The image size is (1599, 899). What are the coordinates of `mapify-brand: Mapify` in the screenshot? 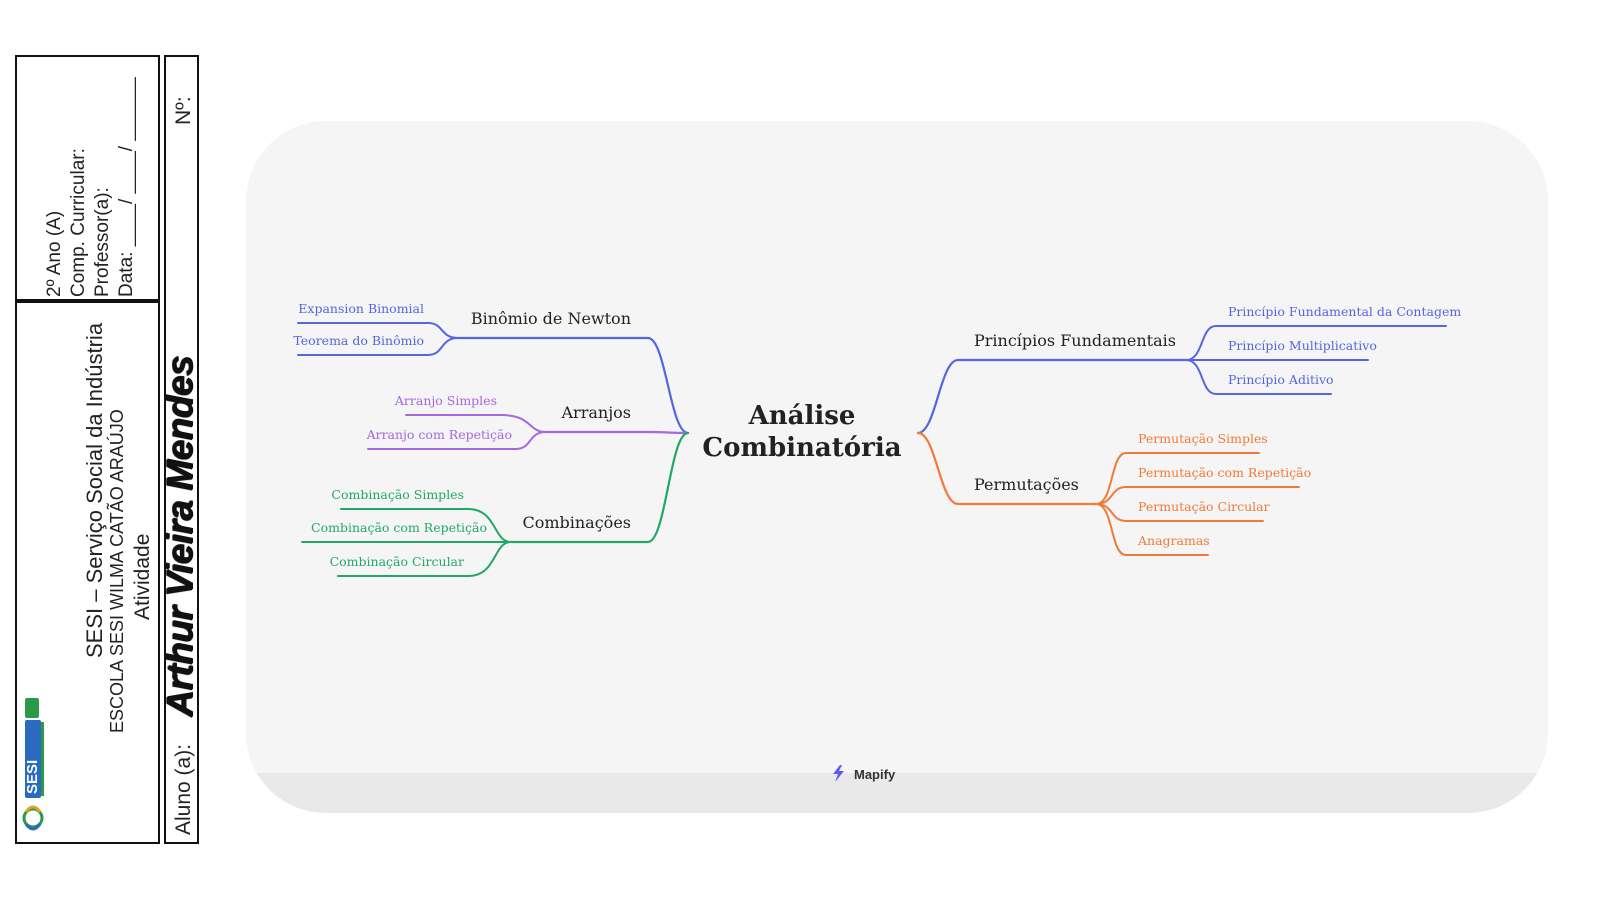 It's located at (875, 774).